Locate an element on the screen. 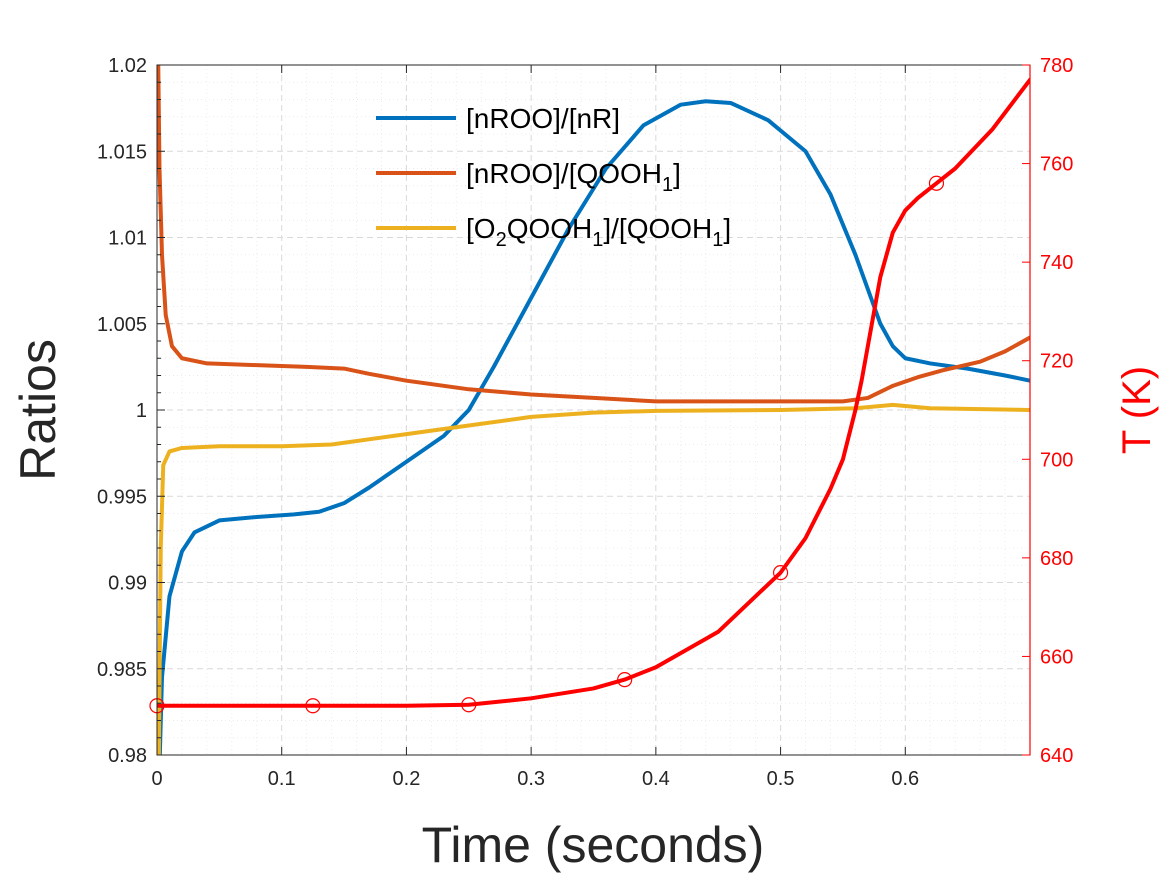 Image resolution: width=1167 pixels, height=875 pixels. x-tick-label: 0.4 is located at coordinates (656, 779).